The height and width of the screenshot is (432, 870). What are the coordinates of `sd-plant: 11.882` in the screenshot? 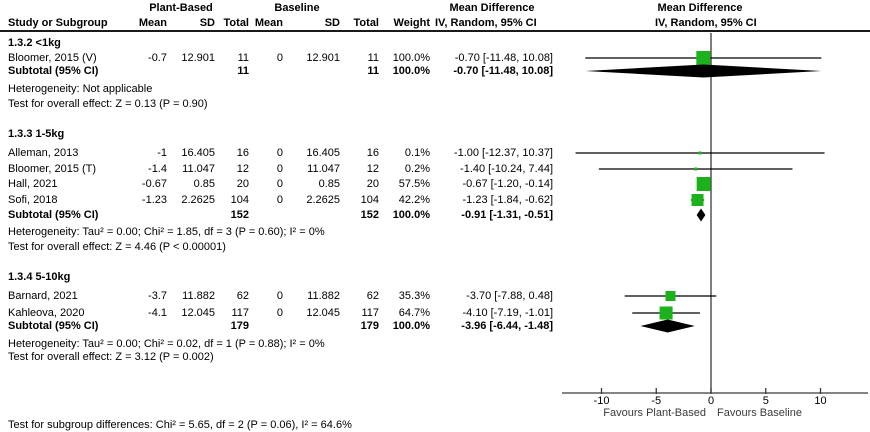 It's located at (198, 296).